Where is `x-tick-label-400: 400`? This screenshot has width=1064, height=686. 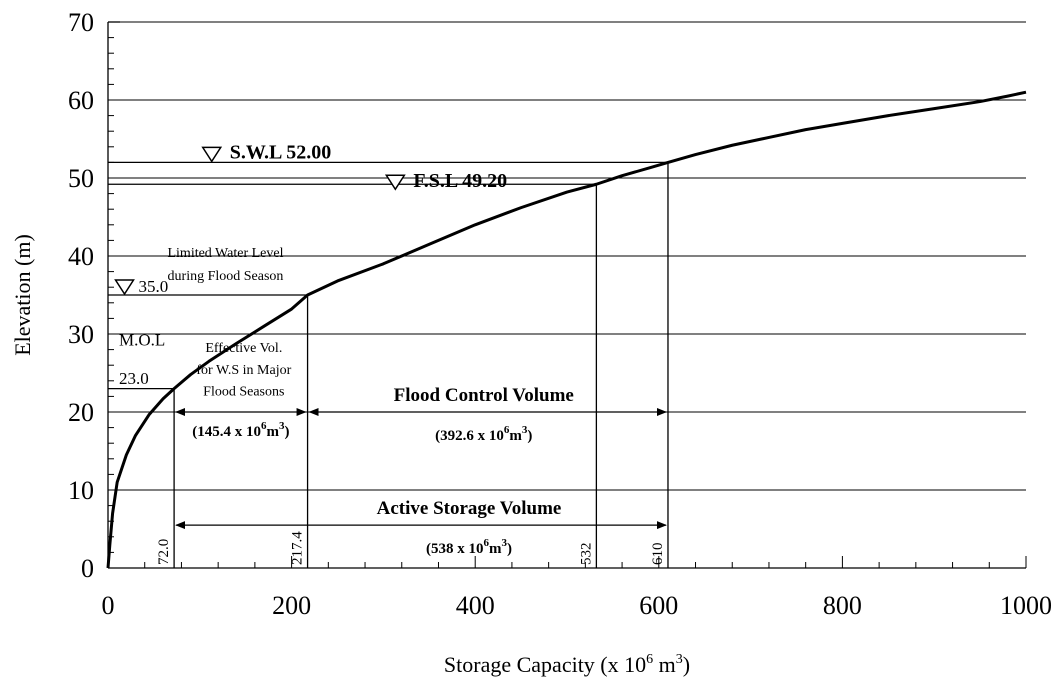
x-tick-label-400: 400 is located at coordinates (475, 605).